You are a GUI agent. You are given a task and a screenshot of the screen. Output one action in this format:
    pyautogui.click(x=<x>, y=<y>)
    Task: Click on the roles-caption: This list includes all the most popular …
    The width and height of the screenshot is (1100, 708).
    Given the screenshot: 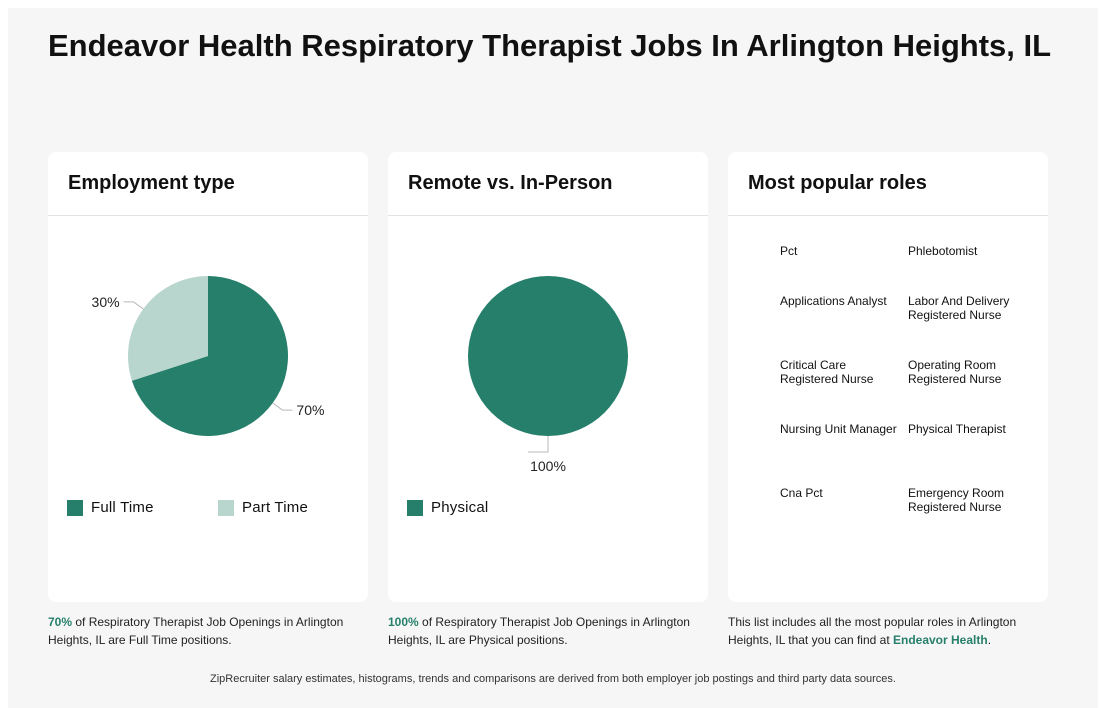 What is the action you would take?
    pyautogui.click(x=888, y=631)
    